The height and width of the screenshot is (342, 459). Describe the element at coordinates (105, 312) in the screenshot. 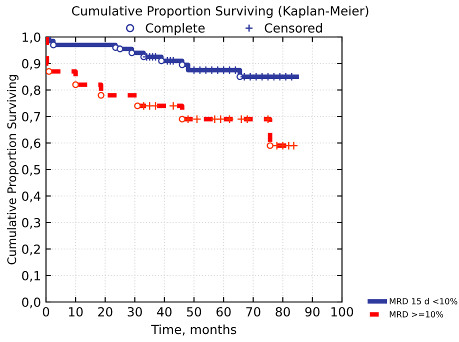

I see `x-tick-label: 20` at that location.